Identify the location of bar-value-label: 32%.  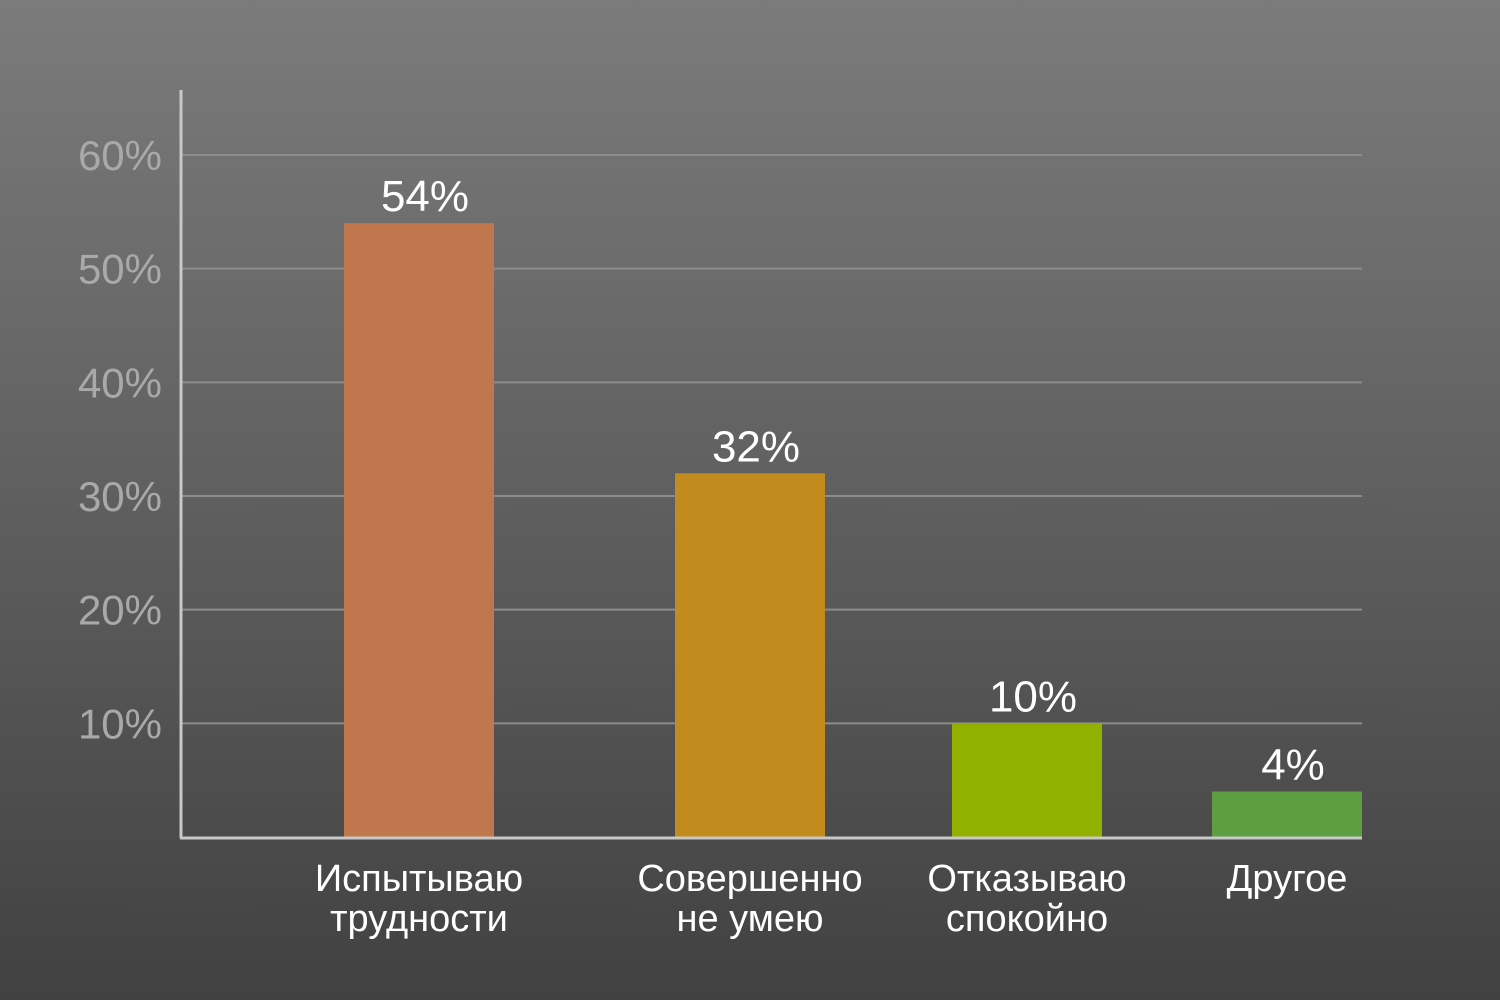
(756, 446).